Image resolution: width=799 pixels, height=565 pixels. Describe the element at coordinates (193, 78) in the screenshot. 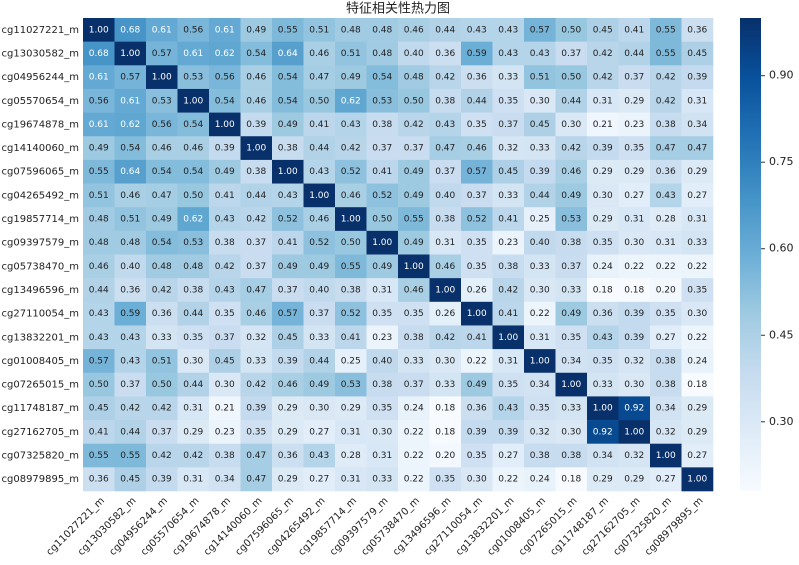

I see `cell-label: 0.53` at that location.